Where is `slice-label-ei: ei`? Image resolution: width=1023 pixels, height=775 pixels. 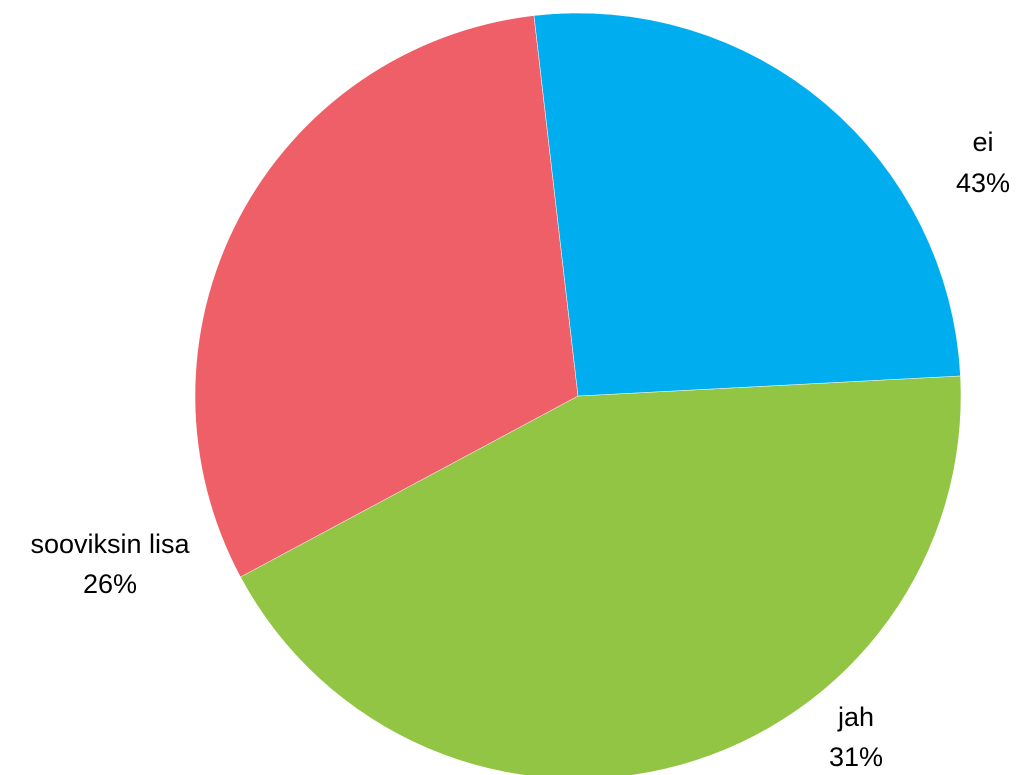
slice-label-ei: ei is located at coordinates (982, 142).